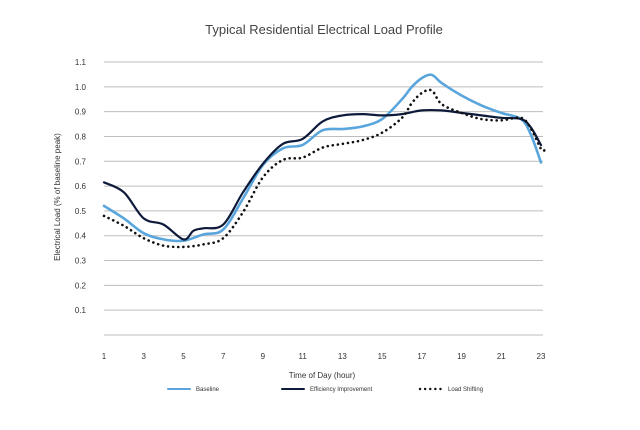 The image size is (640, 430). What do you see at coordinates (223, 356) in the screenshot?
I see `x-tick-label: 7` at bounding box center [223, 356].